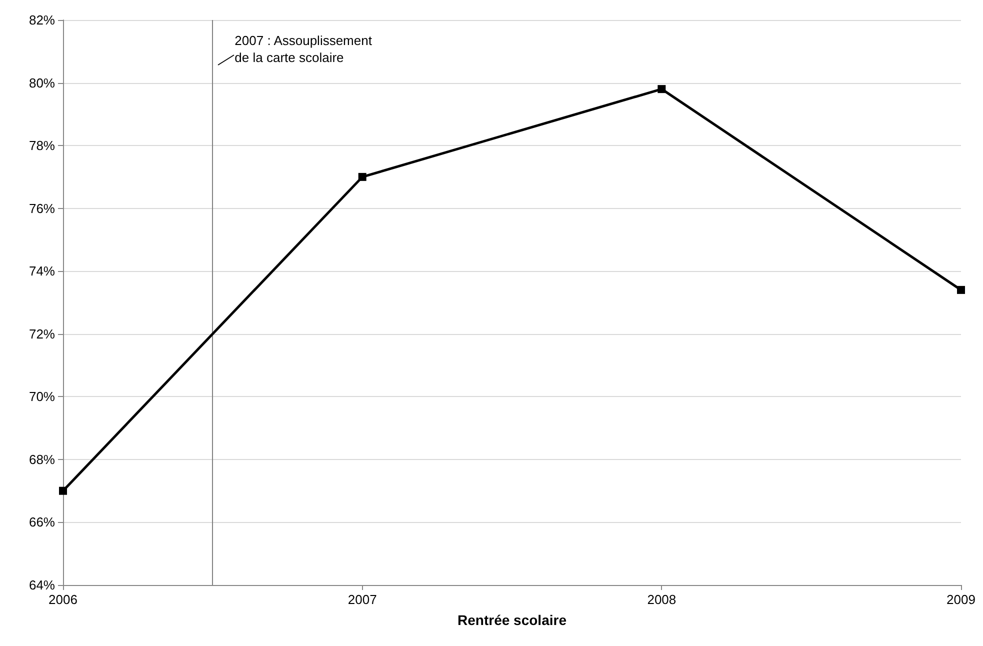 Image resolution: width=983 pixels, height=646 pixels. I want to click on y-tick-label: 68%, so click(42, 459).